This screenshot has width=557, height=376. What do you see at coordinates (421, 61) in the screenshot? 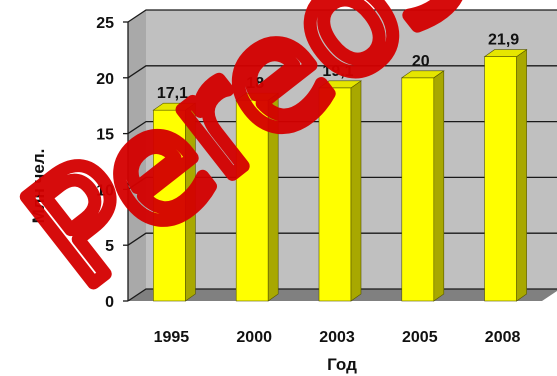
I see `data-label: 20` at bounding box center [421, 61].